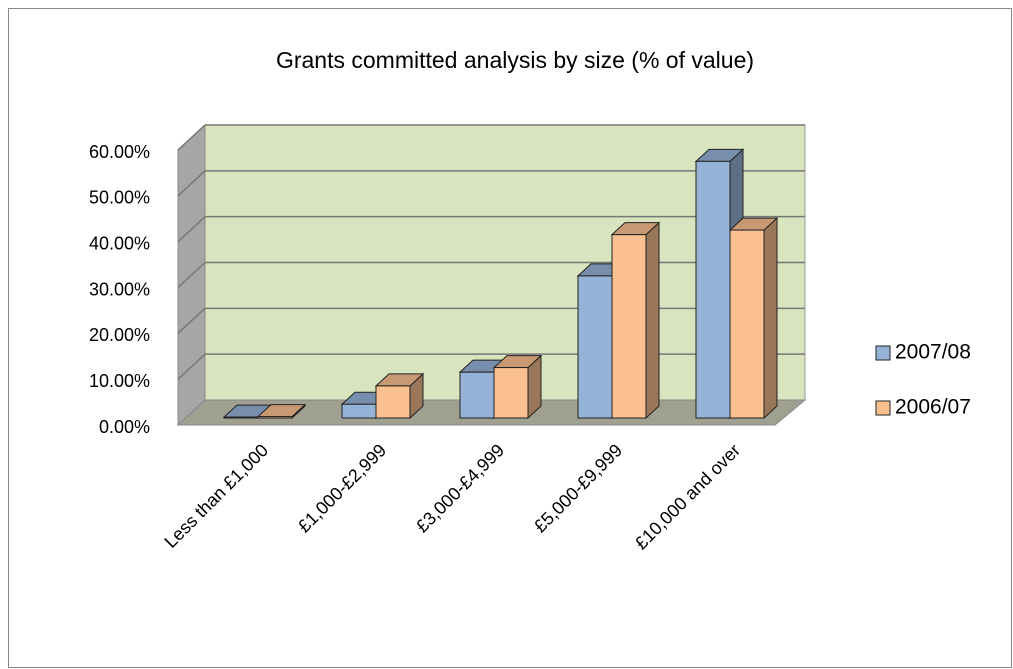 The image size is (1013, 669). What do you see at coordinates (933, 352) in the screenshot?
I see `legend-label: 2007/08` at bounding box center [933, 352].